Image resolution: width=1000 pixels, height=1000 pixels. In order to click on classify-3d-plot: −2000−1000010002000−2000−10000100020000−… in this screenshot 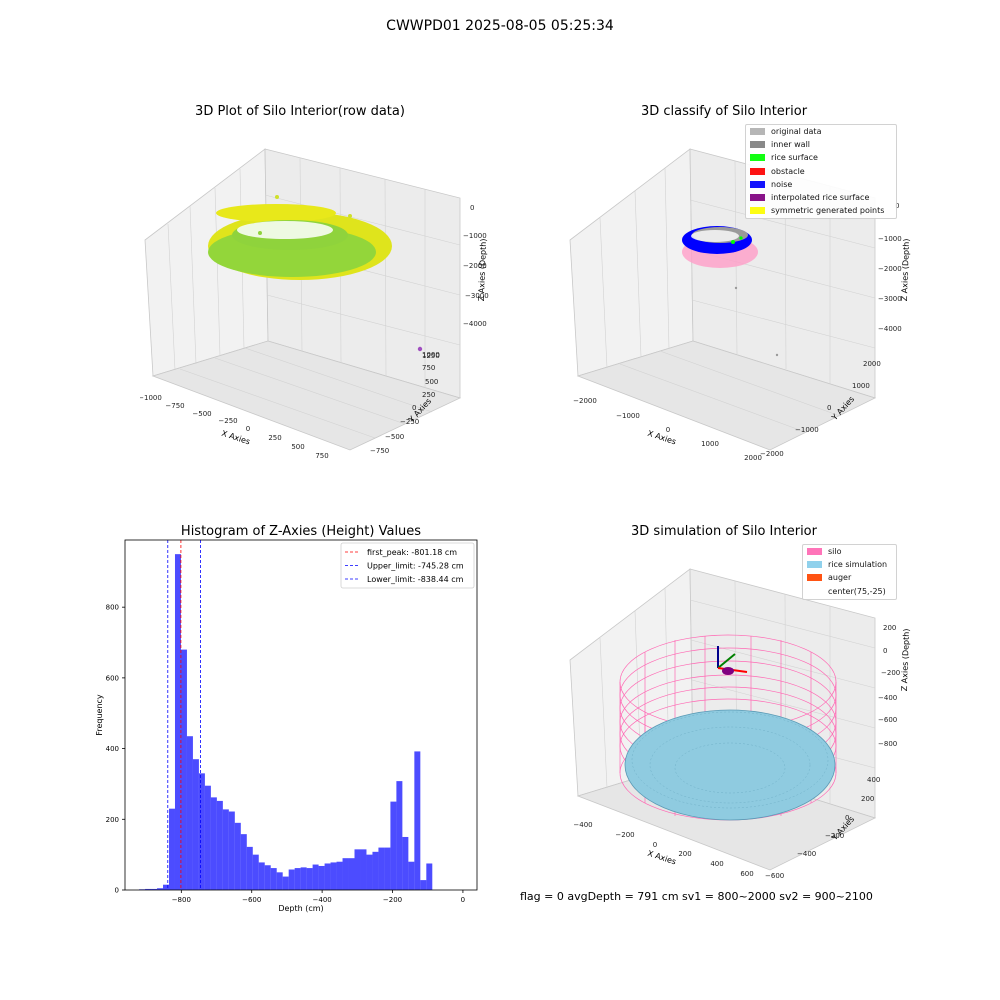, I will do `click(745, 305)`.